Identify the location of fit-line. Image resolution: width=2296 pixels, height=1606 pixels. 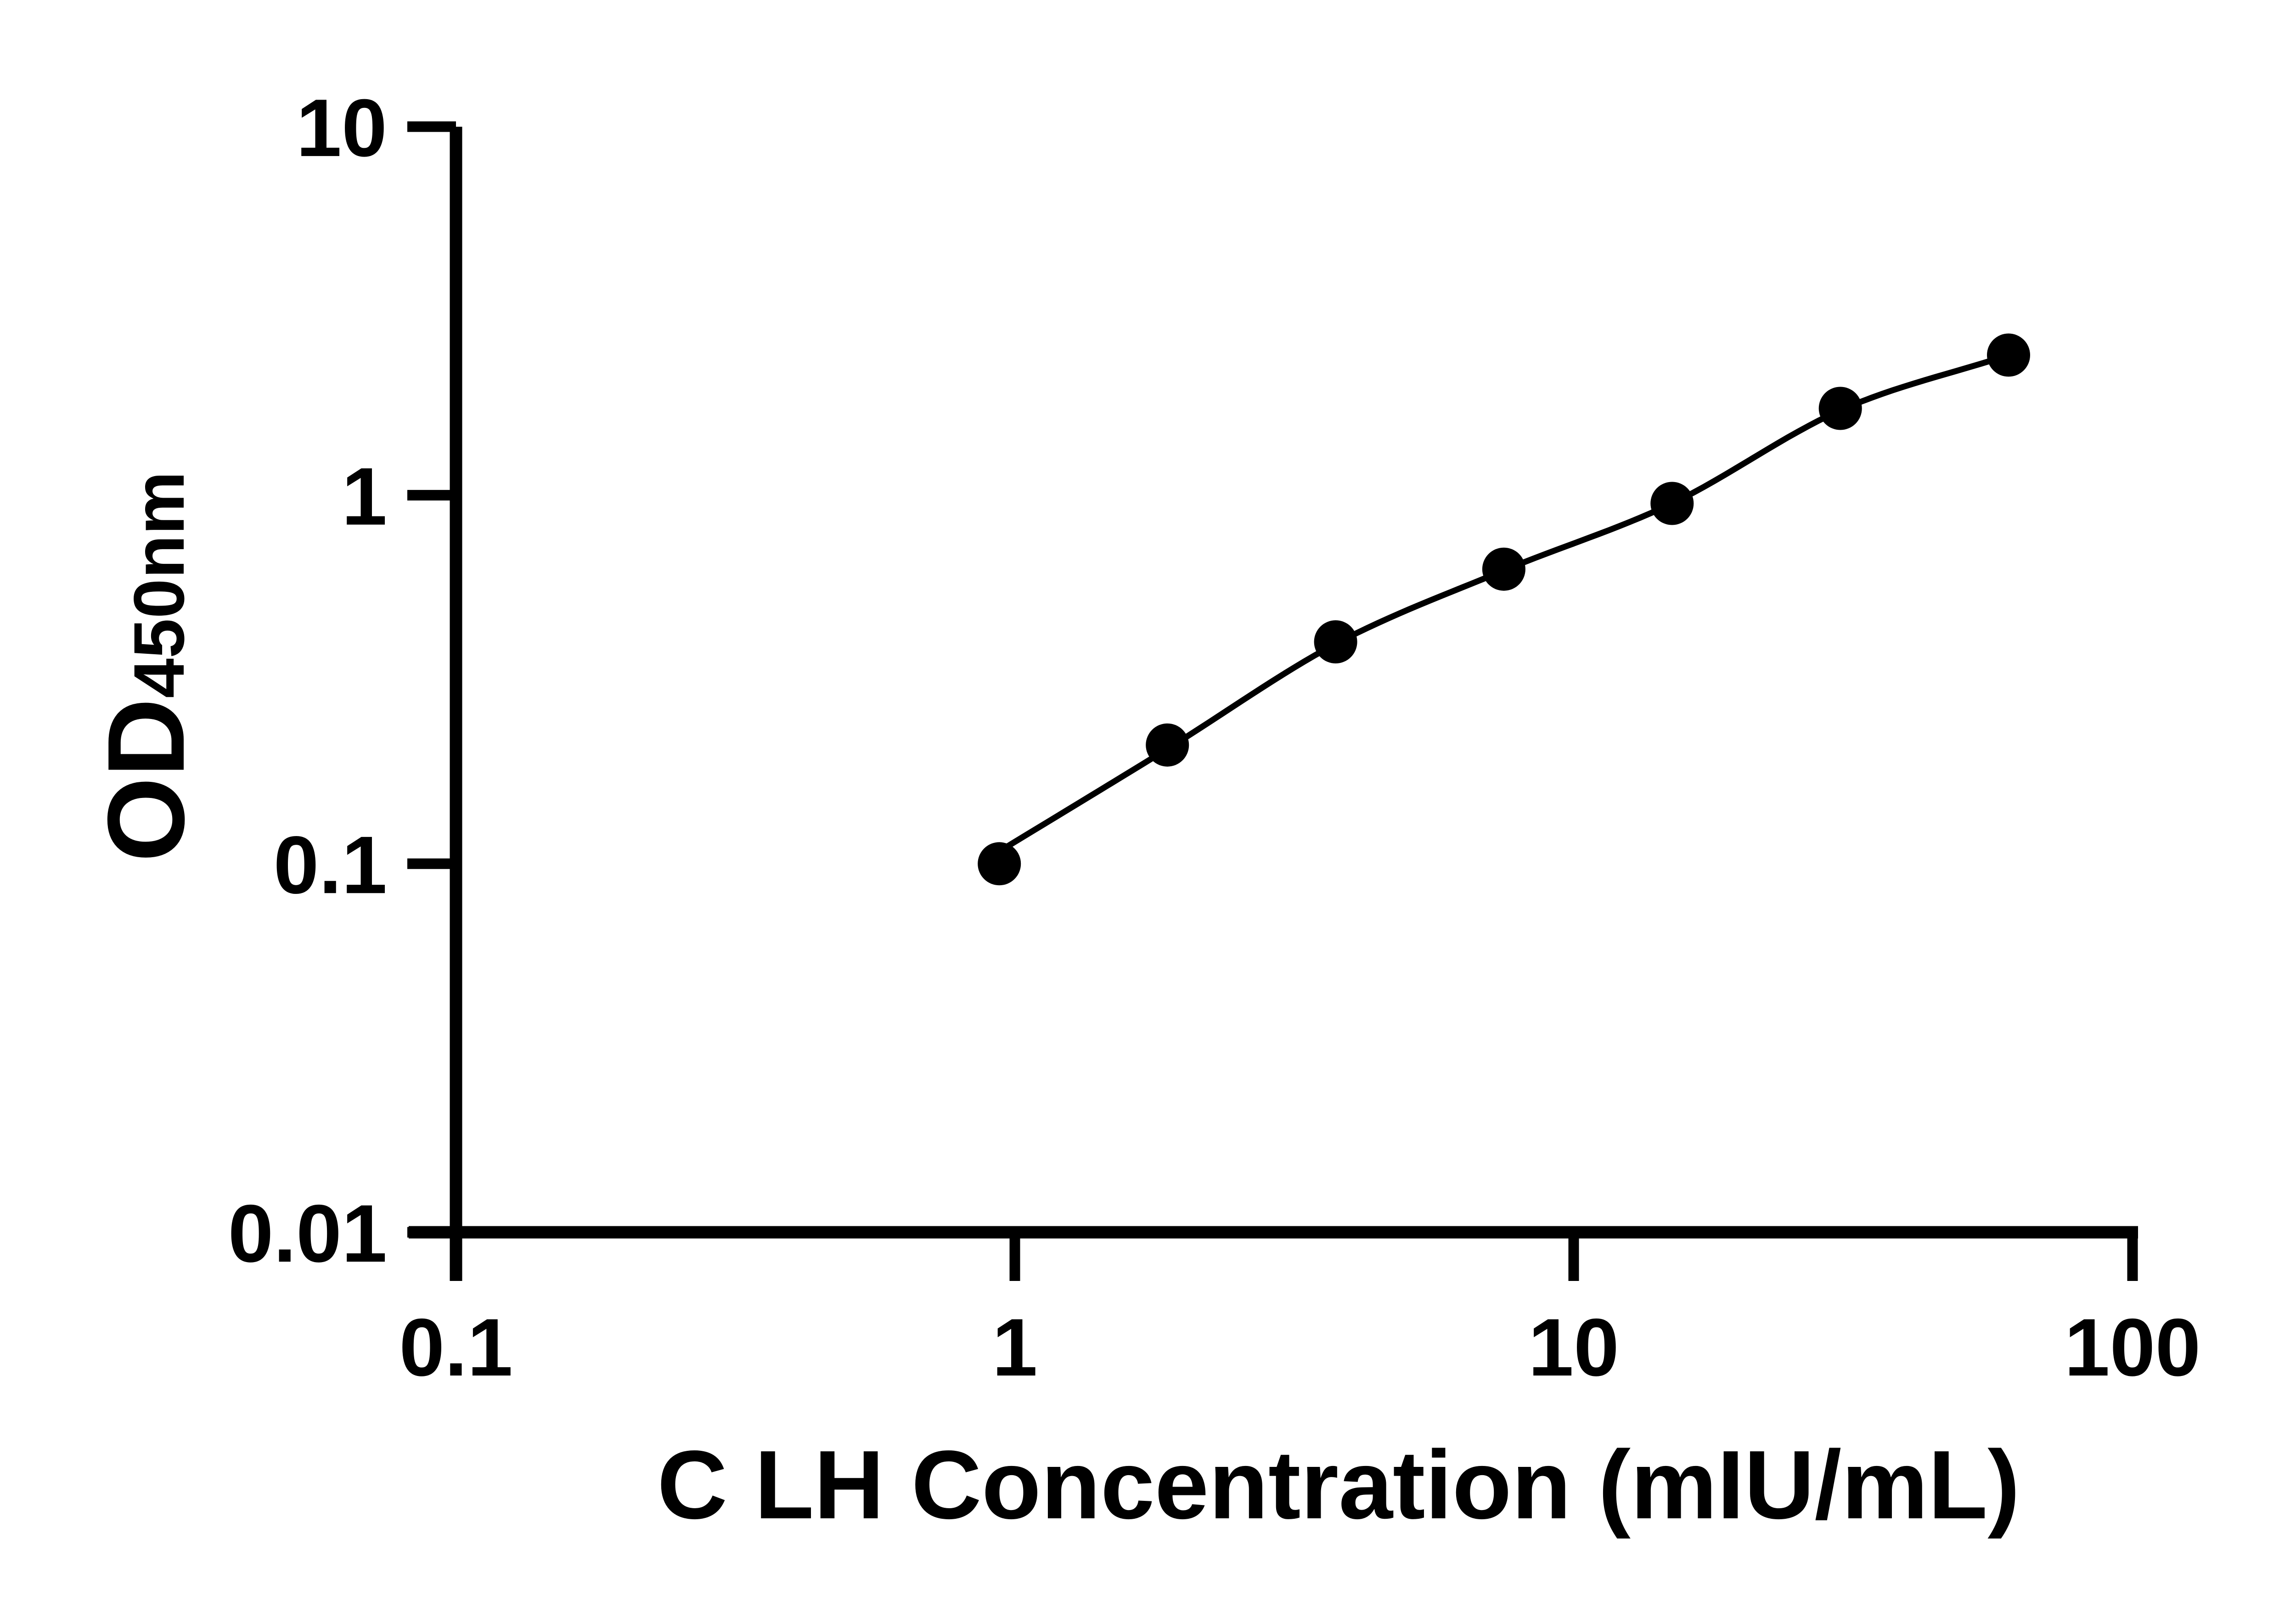
(1499, 606).